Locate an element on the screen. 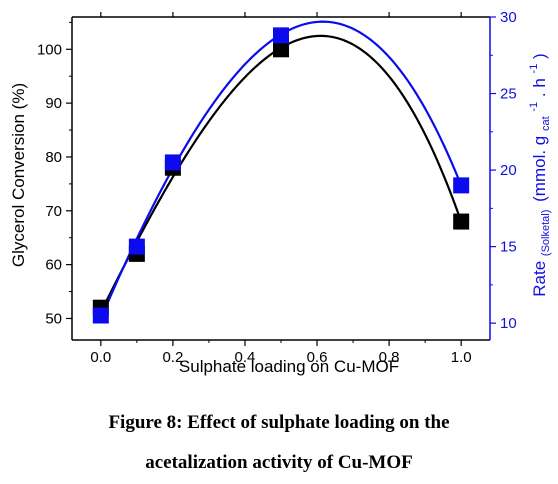  rate-units-start: (mmol. g is located at coordinates (539, 169).